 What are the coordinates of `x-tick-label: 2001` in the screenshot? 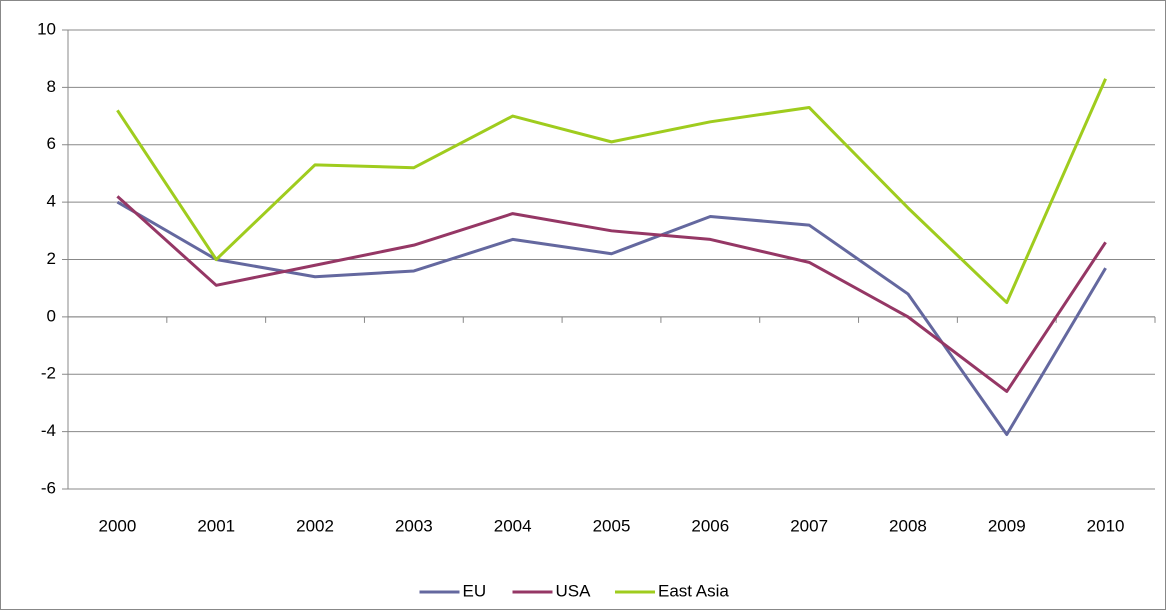 It's located at (216, 525).